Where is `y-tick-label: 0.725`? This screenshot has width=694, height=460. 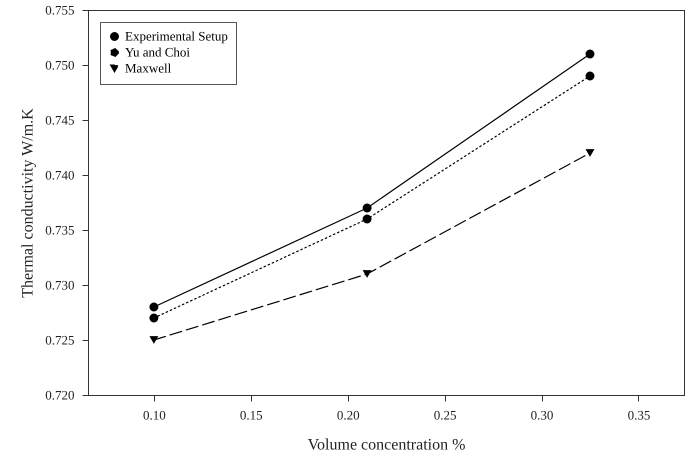
y-tick-label: 0.725 is located at coordinates (59, 340).